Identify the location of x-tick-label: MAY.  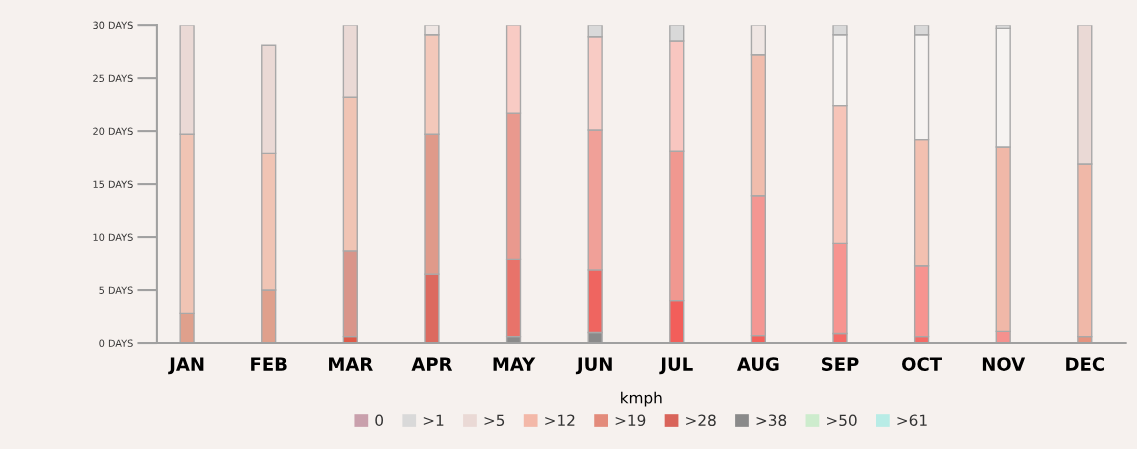
(514, 364).